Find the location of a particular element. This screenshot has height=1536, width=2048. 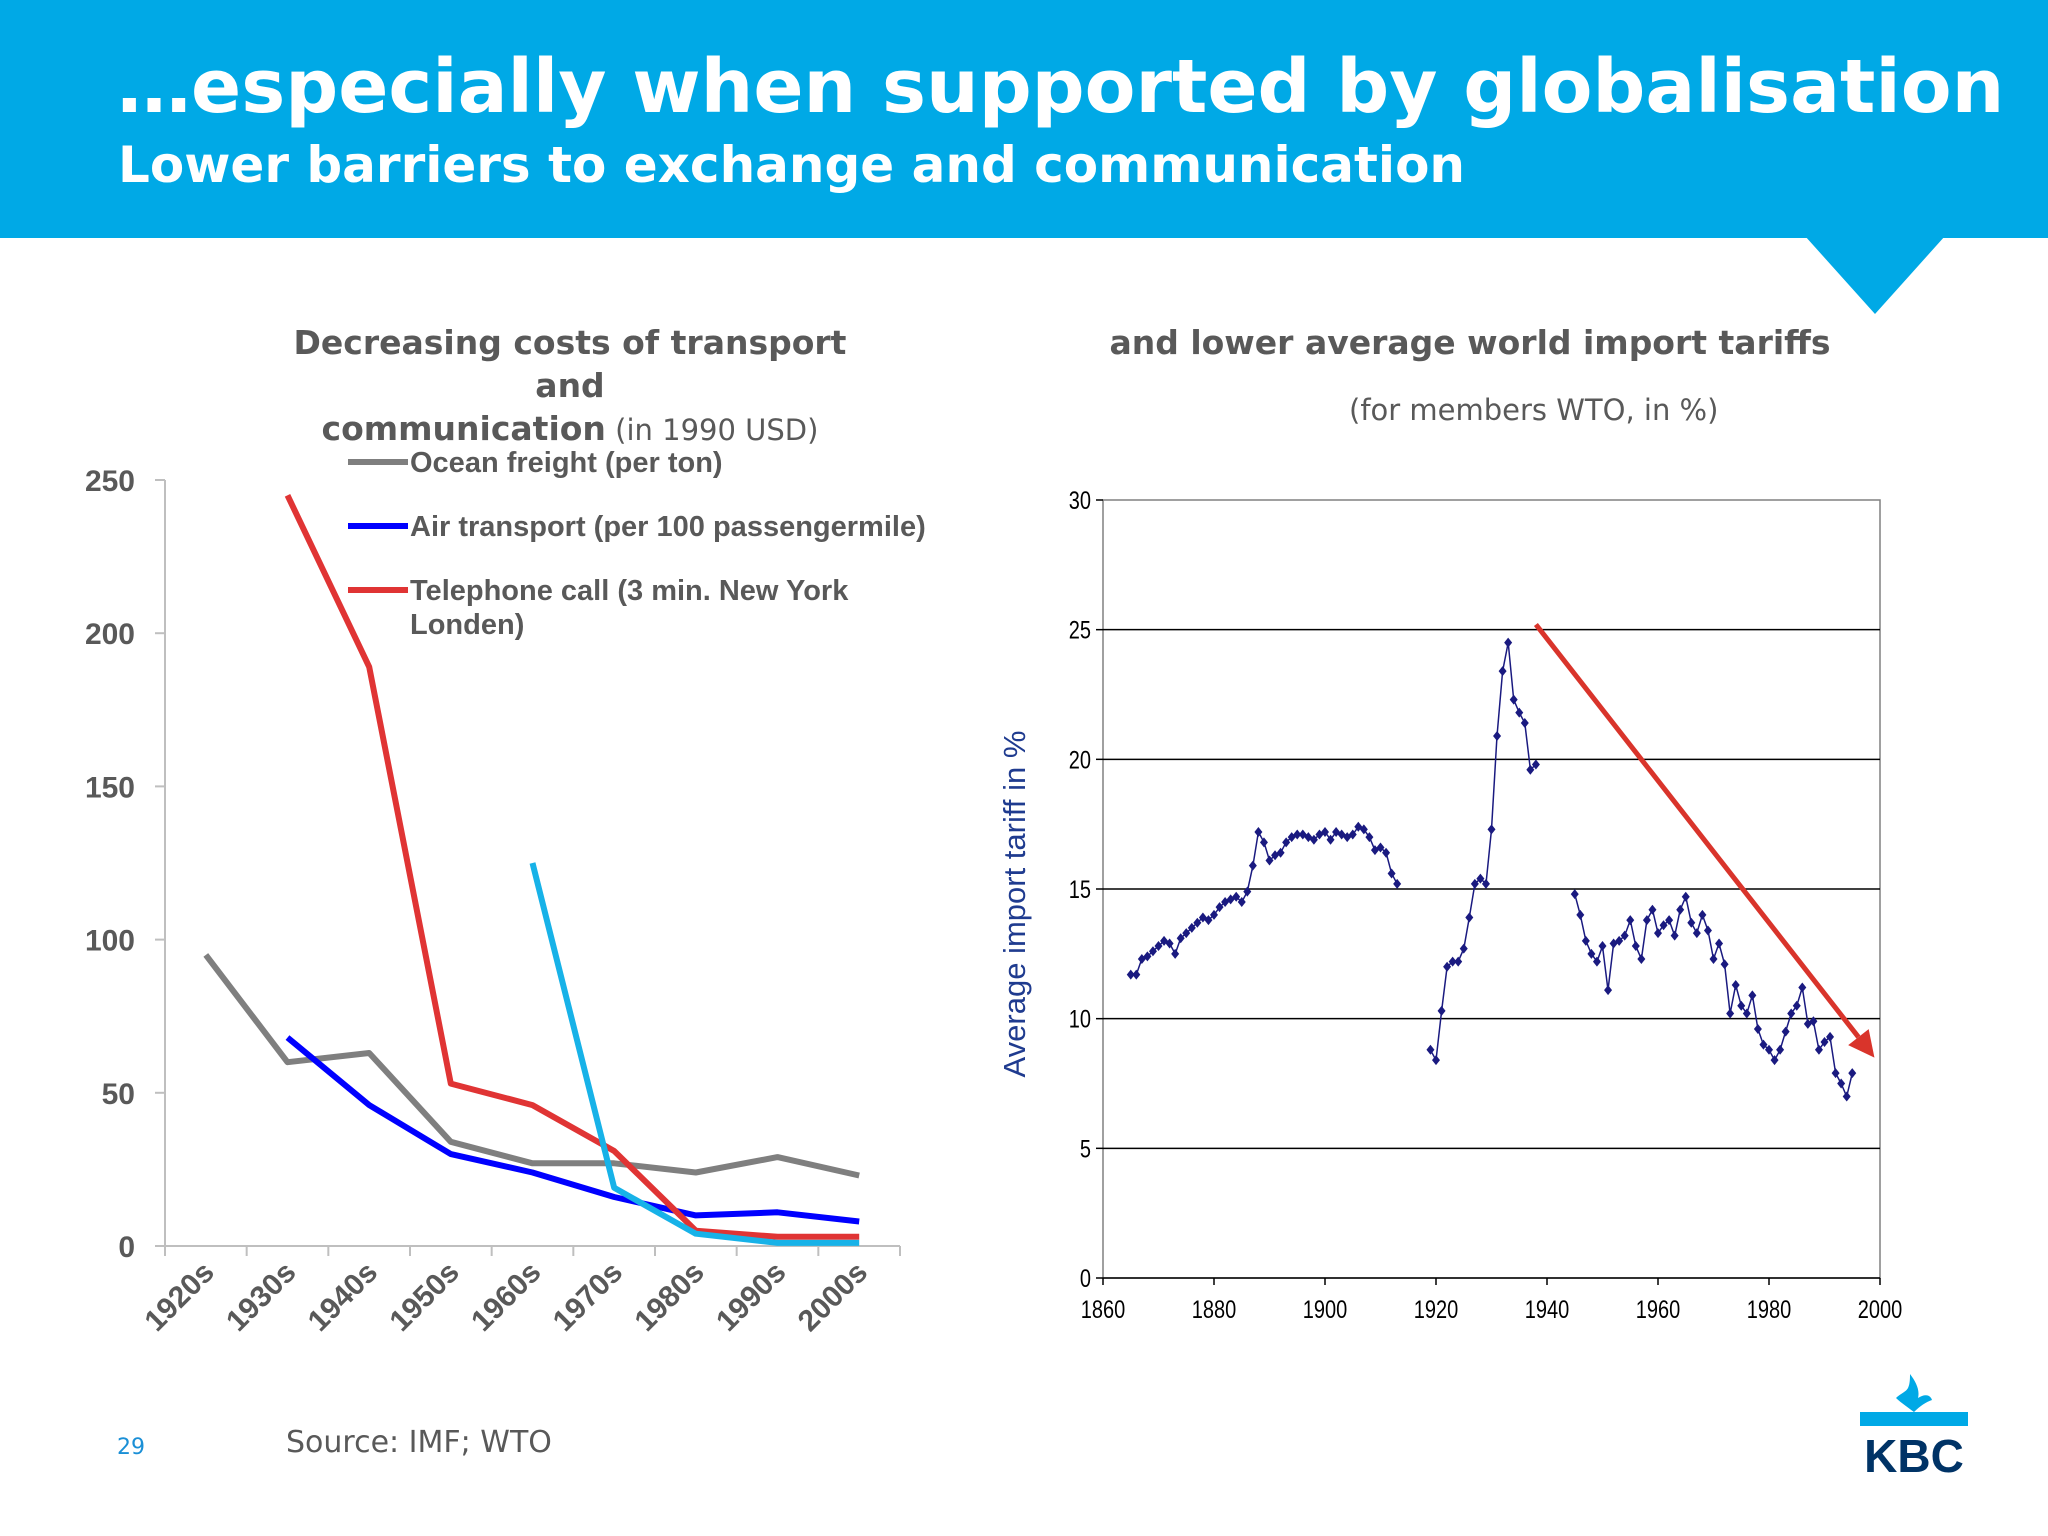

x-tick-label: 1900 is located at coordinates (1325, 1310).